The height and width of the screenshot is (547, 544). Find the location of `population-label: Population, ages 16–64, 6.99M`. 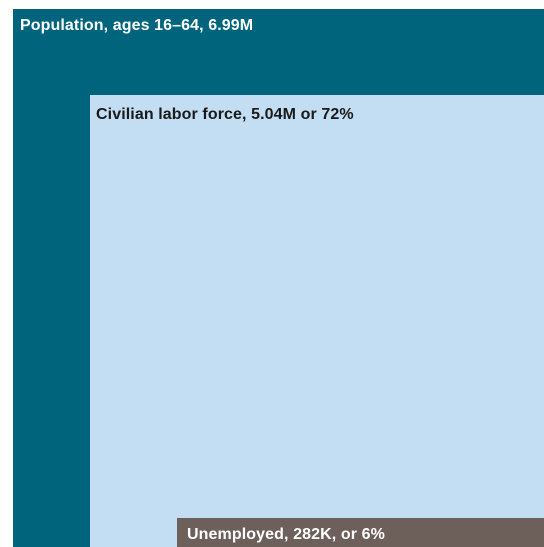

population-label: Population, ages 16–64, 6.99M is located at coordinates (137, 25).